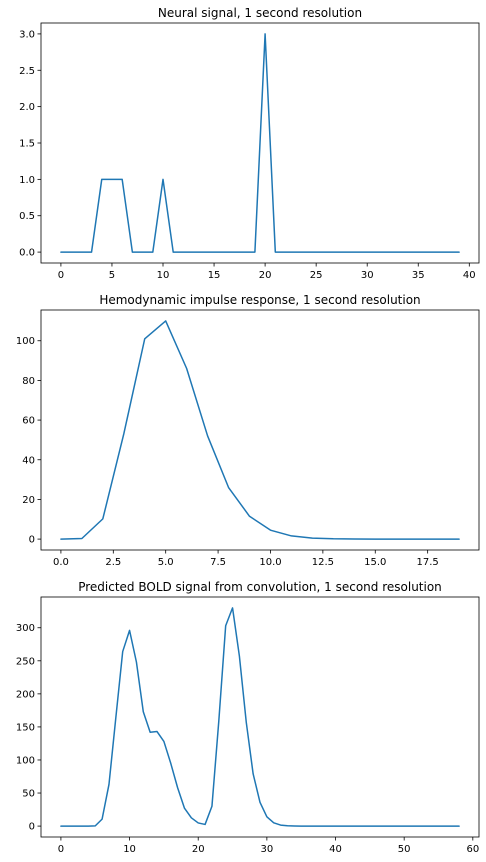  I want to click on x-tick-label: 17.5, so click(428, 562).